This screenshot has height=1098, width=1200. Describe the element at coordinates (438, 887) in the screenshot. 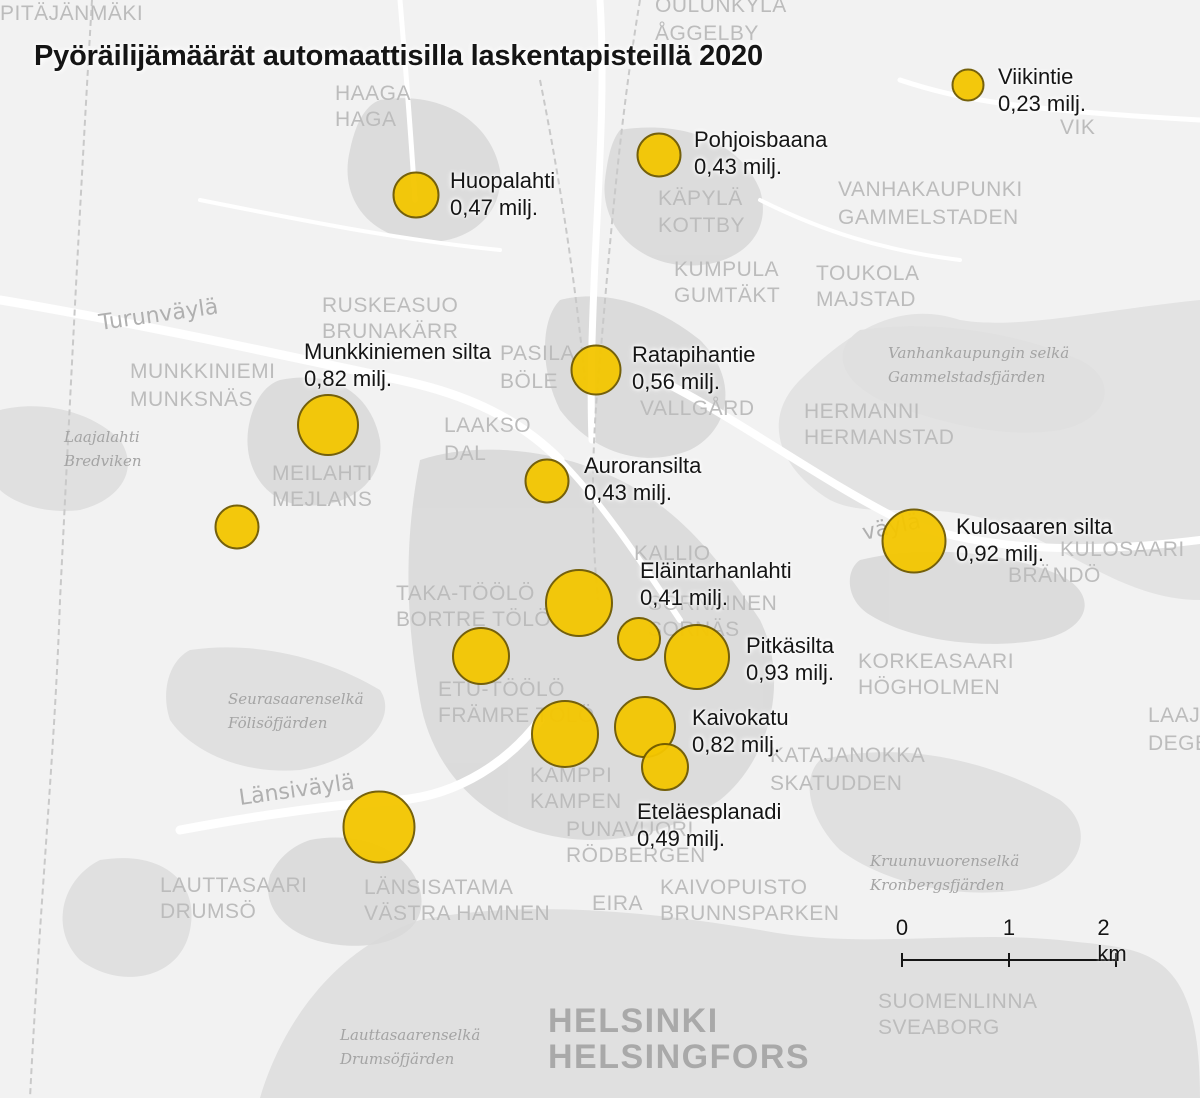

I see `district-label: LÄNSISATAMA` at that location.